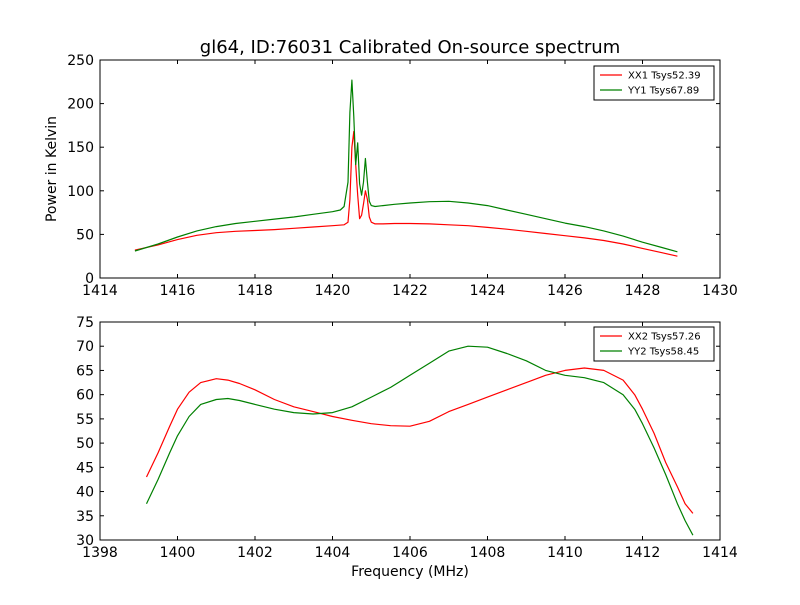 The image size is (800, 605). Describe the element at coordinates (85, 396) in the screenshot. I see `bottom-y-tick-label: 60` at that location.